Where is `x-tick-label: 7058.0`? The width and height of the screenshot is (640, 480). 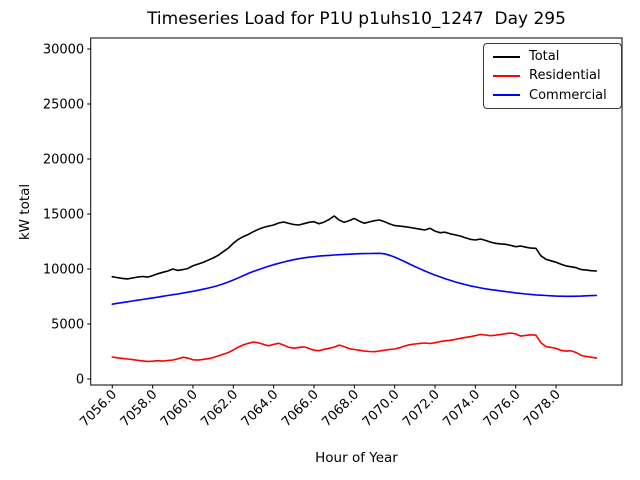
x-tick-label: 7058.0 is located at coordinates (139, 408).